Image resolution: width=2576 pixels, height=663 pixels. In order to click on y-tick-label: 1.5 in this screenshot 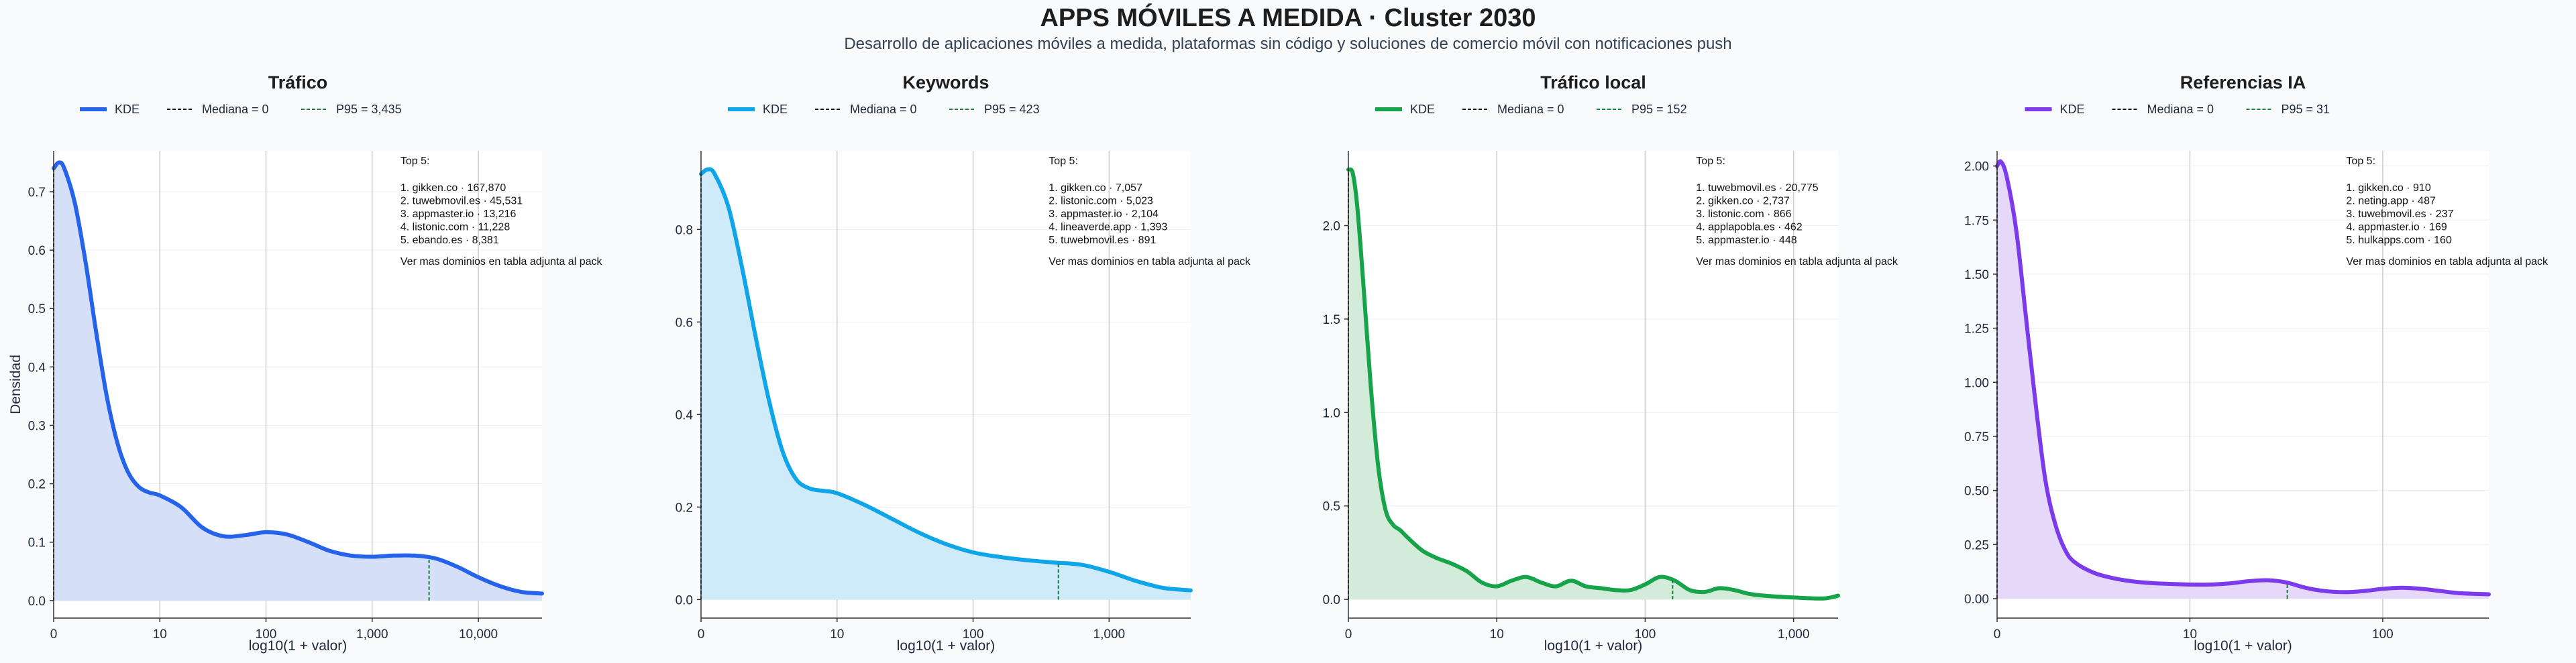, I will do `click(1331, 320)`.